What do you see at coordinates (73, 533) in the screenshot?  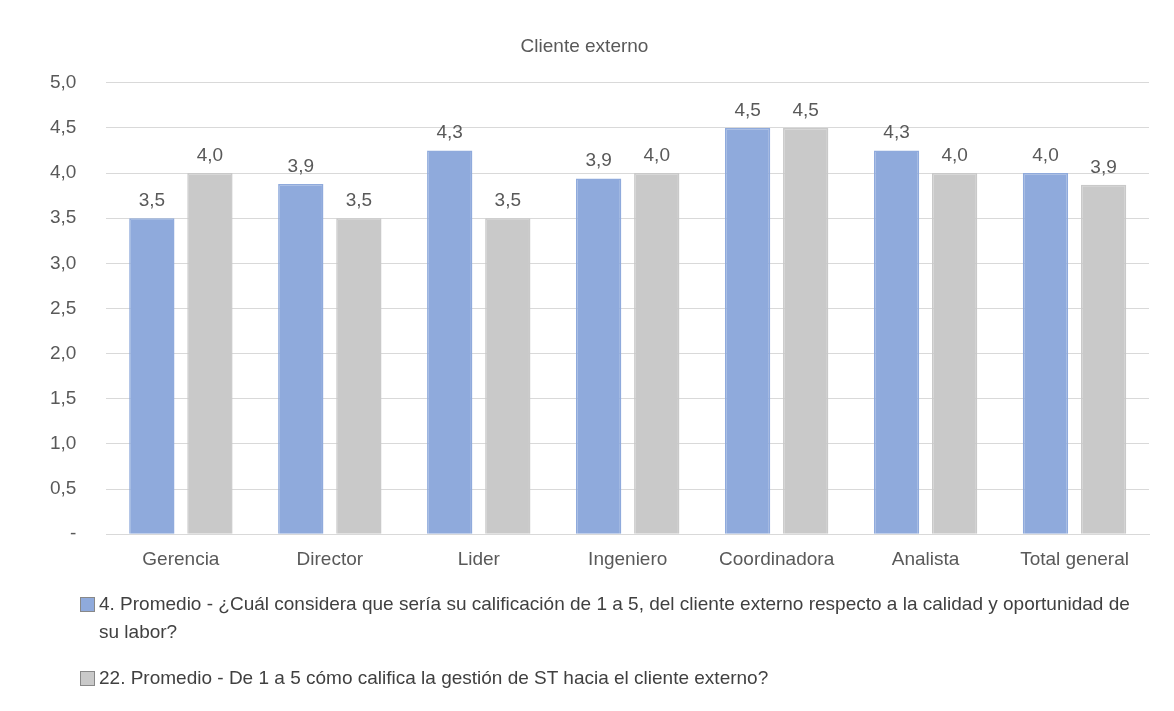 I see `y-tick-label: -` at bounding box center [73, 533].